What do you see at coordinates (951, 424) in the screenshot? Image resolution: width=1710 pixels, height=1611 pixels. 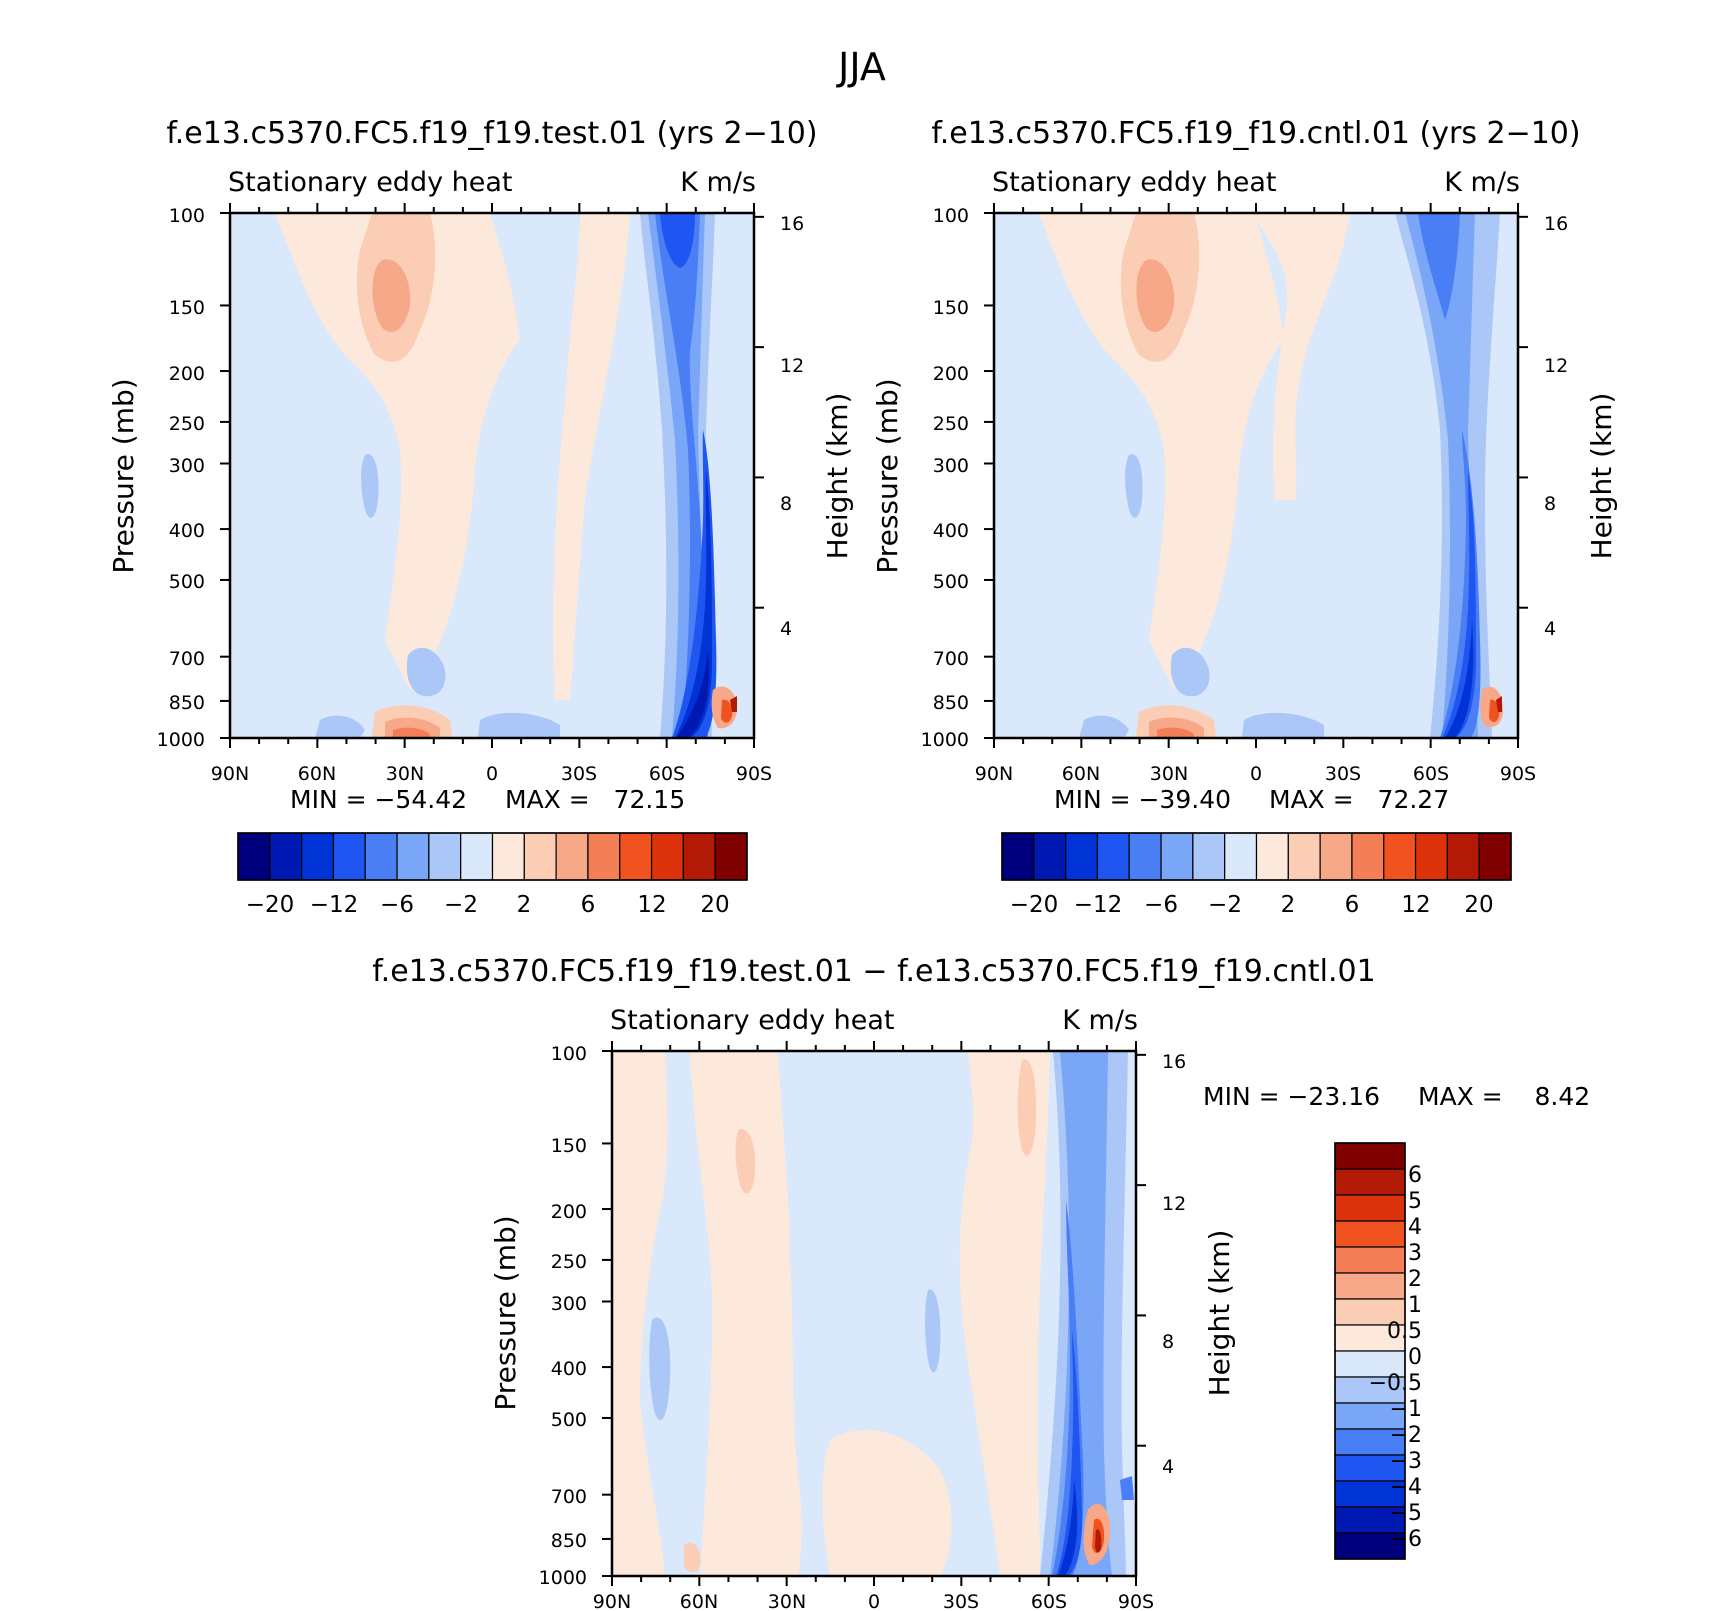 I see `panel-cntl-ytick-label: 250` at bounding box center [951, 424].